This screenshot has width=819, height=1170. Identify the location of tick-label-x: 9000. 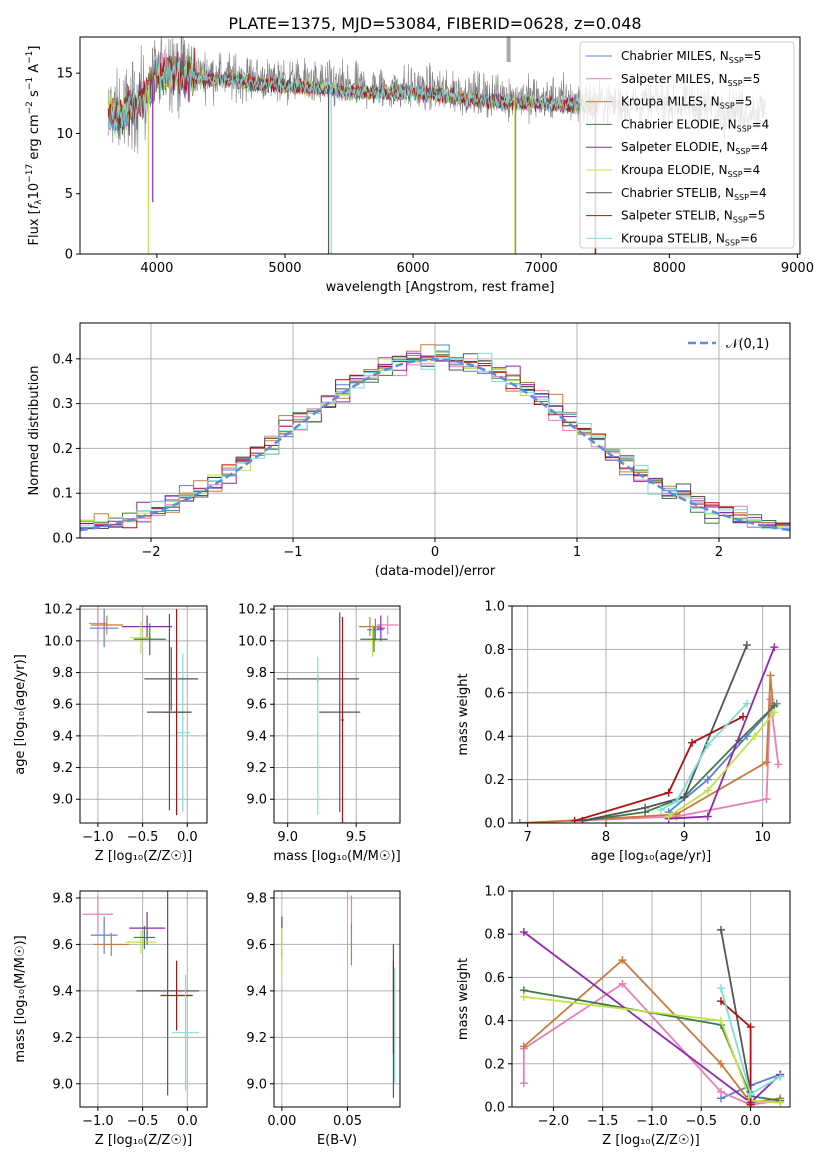
(797, 268).